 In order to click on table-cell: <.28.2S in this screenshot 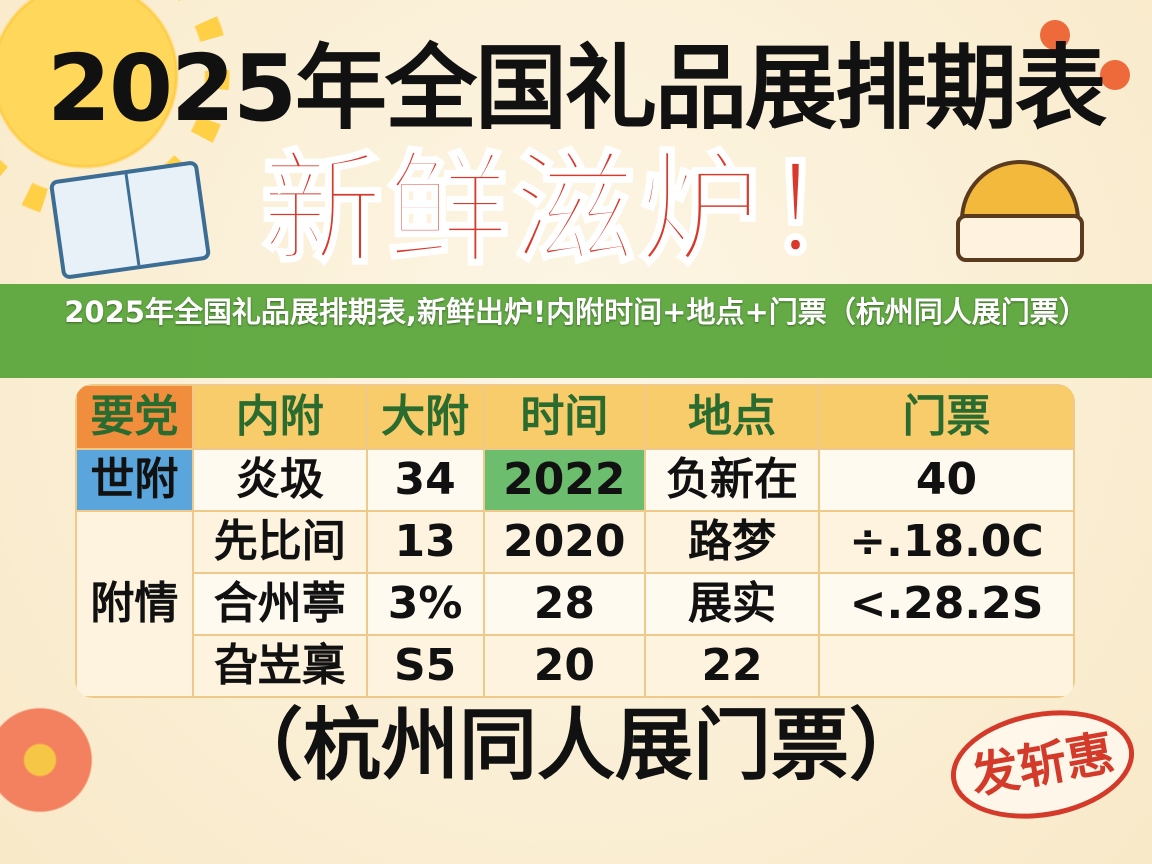, I will do `click(946, 604)`.